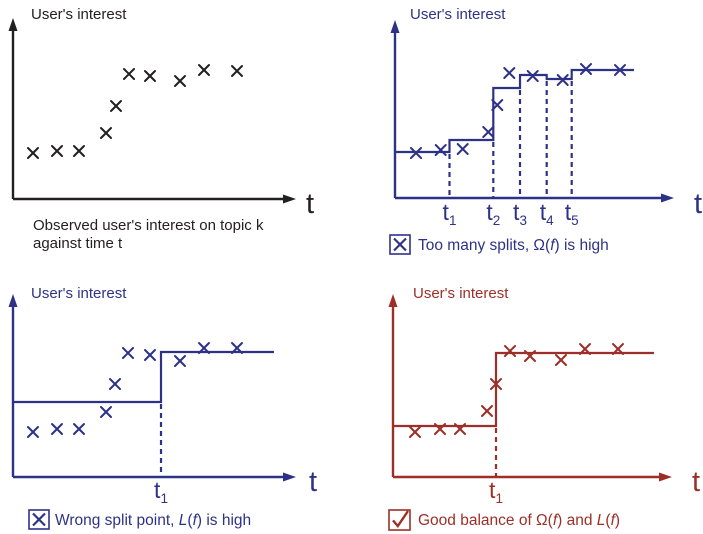  What do you see at coordinates (224, 520) in the screenshot?
I see `caption-text-run: ) is high` at bounding box center [224, 520].